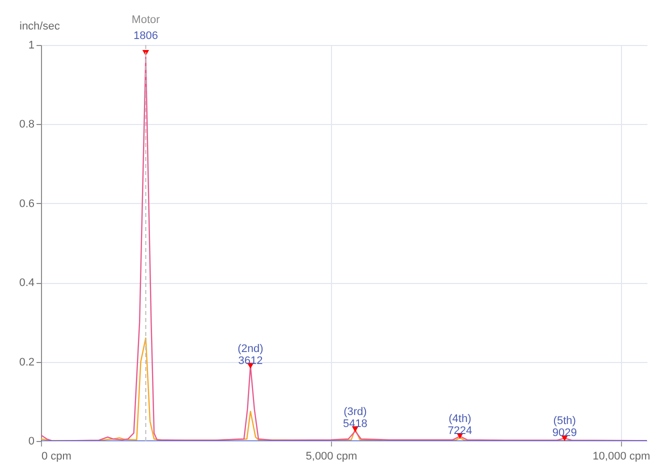 This screenshot has height=471, width=654. I want to click on y-tick-label: 0, so click(31, 442).